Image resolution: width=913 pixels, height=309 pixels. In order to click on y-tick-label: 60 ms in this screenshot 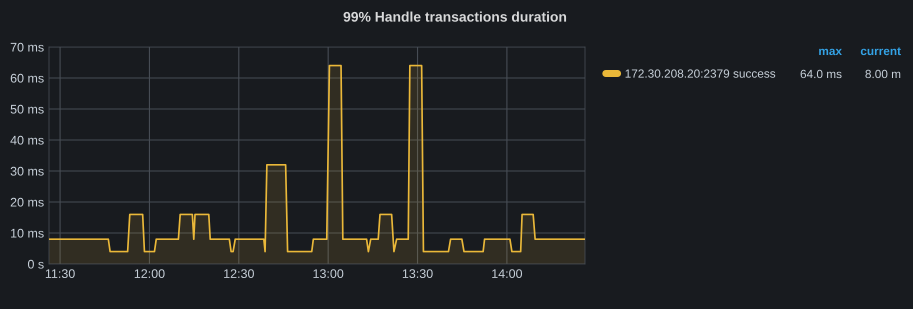, I will do `click(27, 78)`.